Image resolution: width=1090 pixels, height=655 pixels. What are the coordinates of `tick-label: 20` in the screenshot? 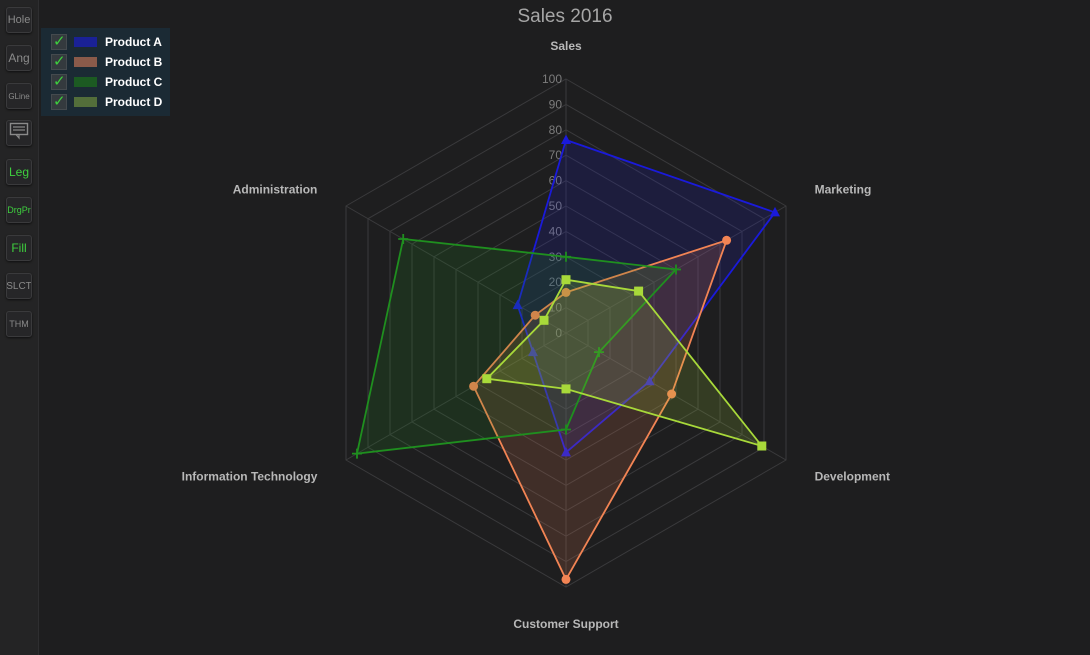 It's located at (556, 282).